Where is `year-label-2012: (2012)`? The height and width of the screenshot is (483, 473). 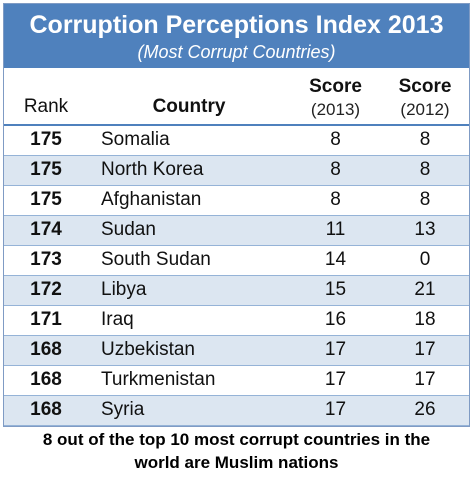 year-label-2012: (2012) is located at coordinates (425, 109).